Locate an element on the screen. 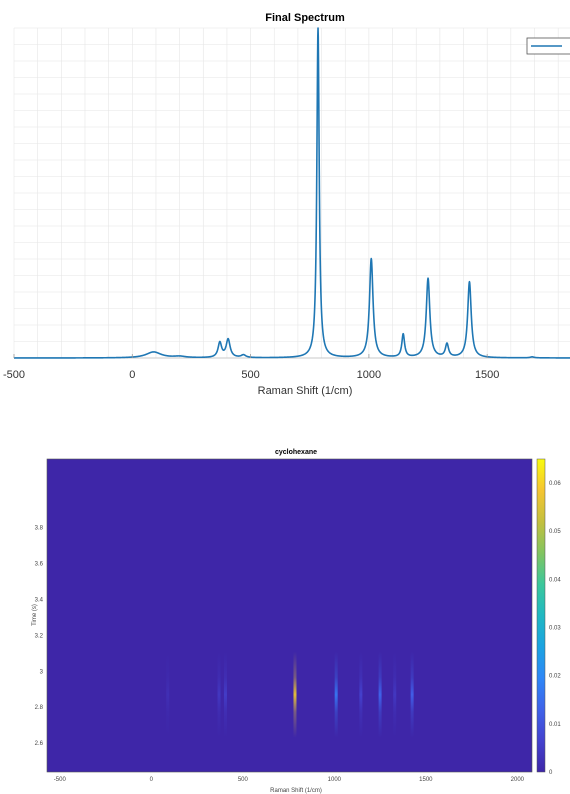  heatmap-x-tick-label: -500 is located at coordinates (60, 780).